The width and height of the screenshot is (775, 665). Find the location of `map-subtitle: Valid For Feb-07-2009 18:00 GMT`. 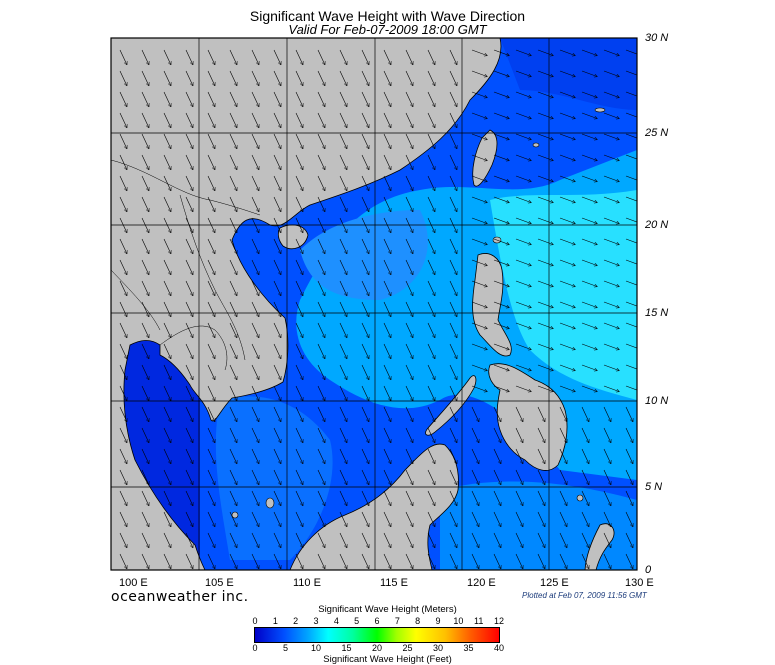

map-subtitle: Valid For Feb-07-2009 18:00 GMT is located at coordinates (387, 29).